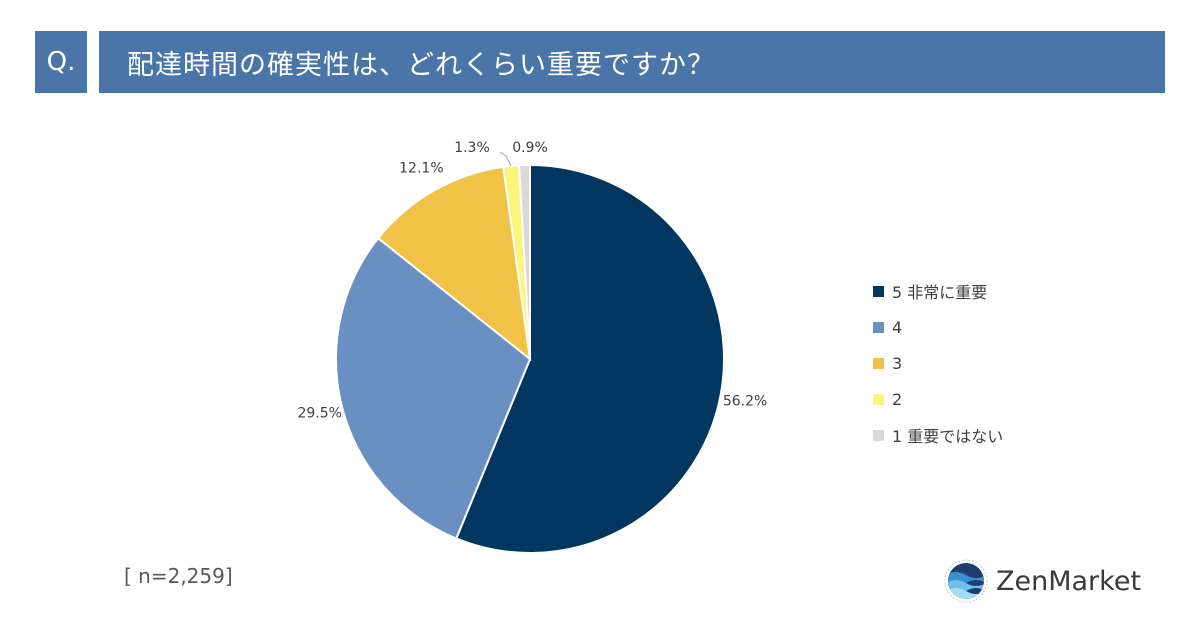  What do you see at coordinates (472, 148) in the screenshot?
I see `slice-data-label: 1.3%` at bounding box center [472, 148].